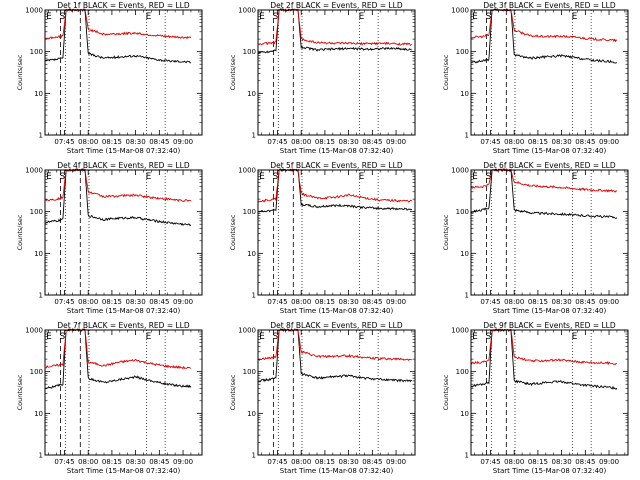 The height and width of the screenshot is (480, 640). Describe the element at coordinates (549, 325) in the screenshot. I see `chart-title: Det 9f BLACK = Events, RED = LLD` at that location.